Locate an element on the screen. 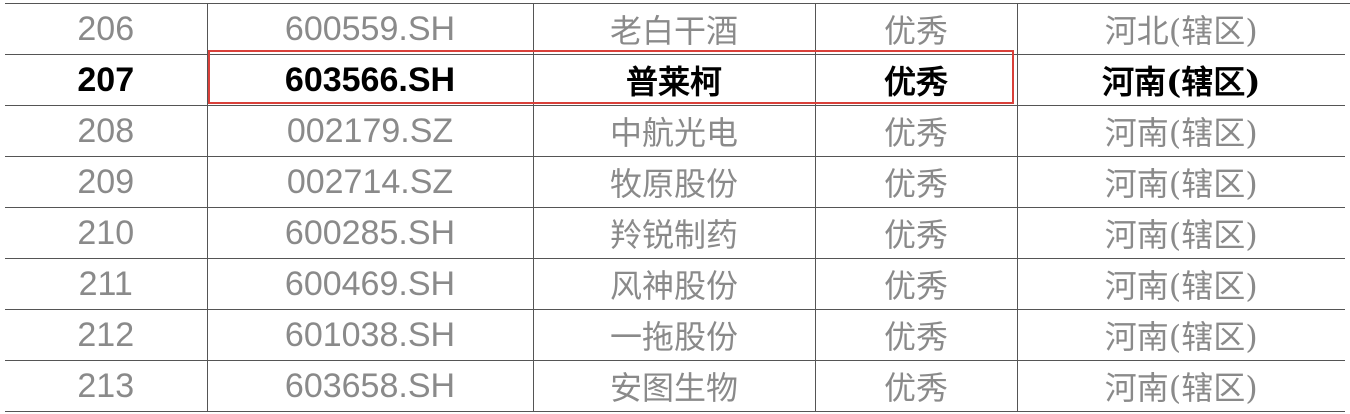  stock-name-cell: 风神股份 is located at coordinates (674, 284).